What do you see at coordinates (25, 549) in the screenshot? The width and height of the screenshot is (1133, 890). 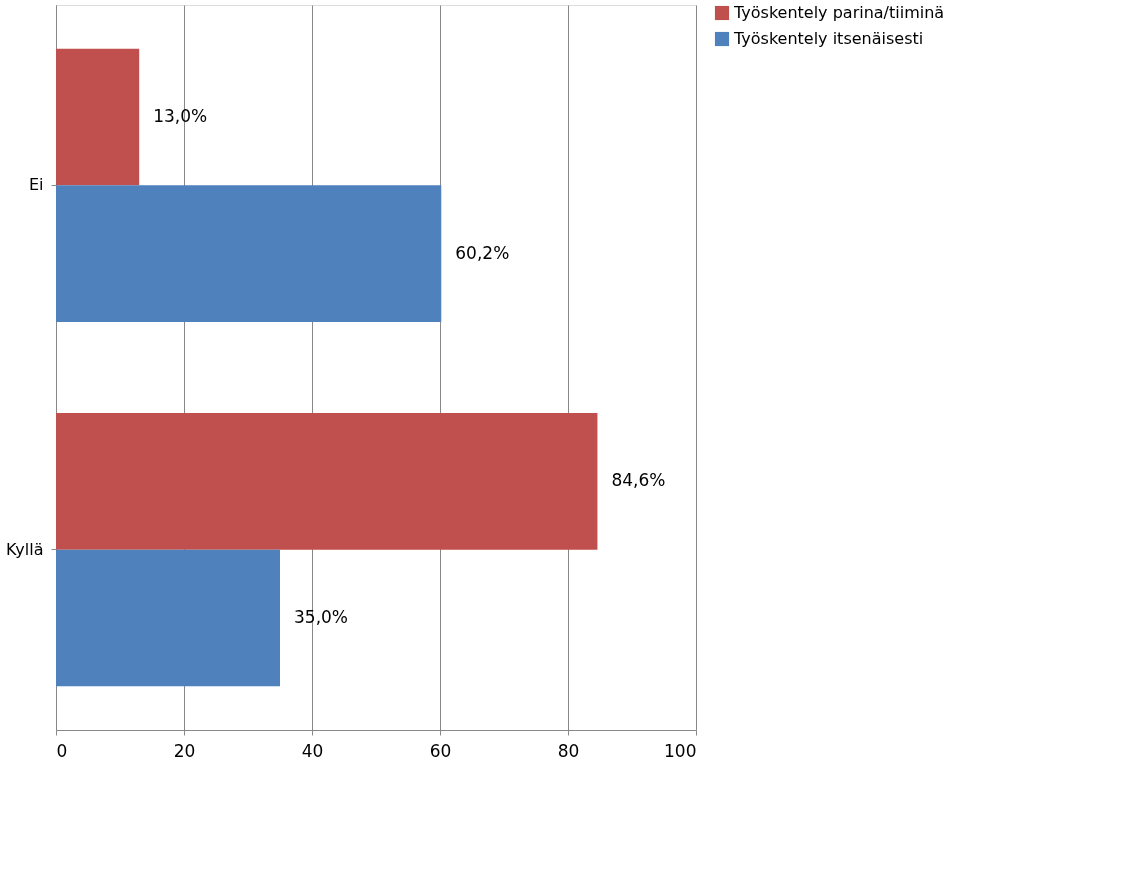 I see `y-tick-label: Kyllä` at bounding box center [25, 549].